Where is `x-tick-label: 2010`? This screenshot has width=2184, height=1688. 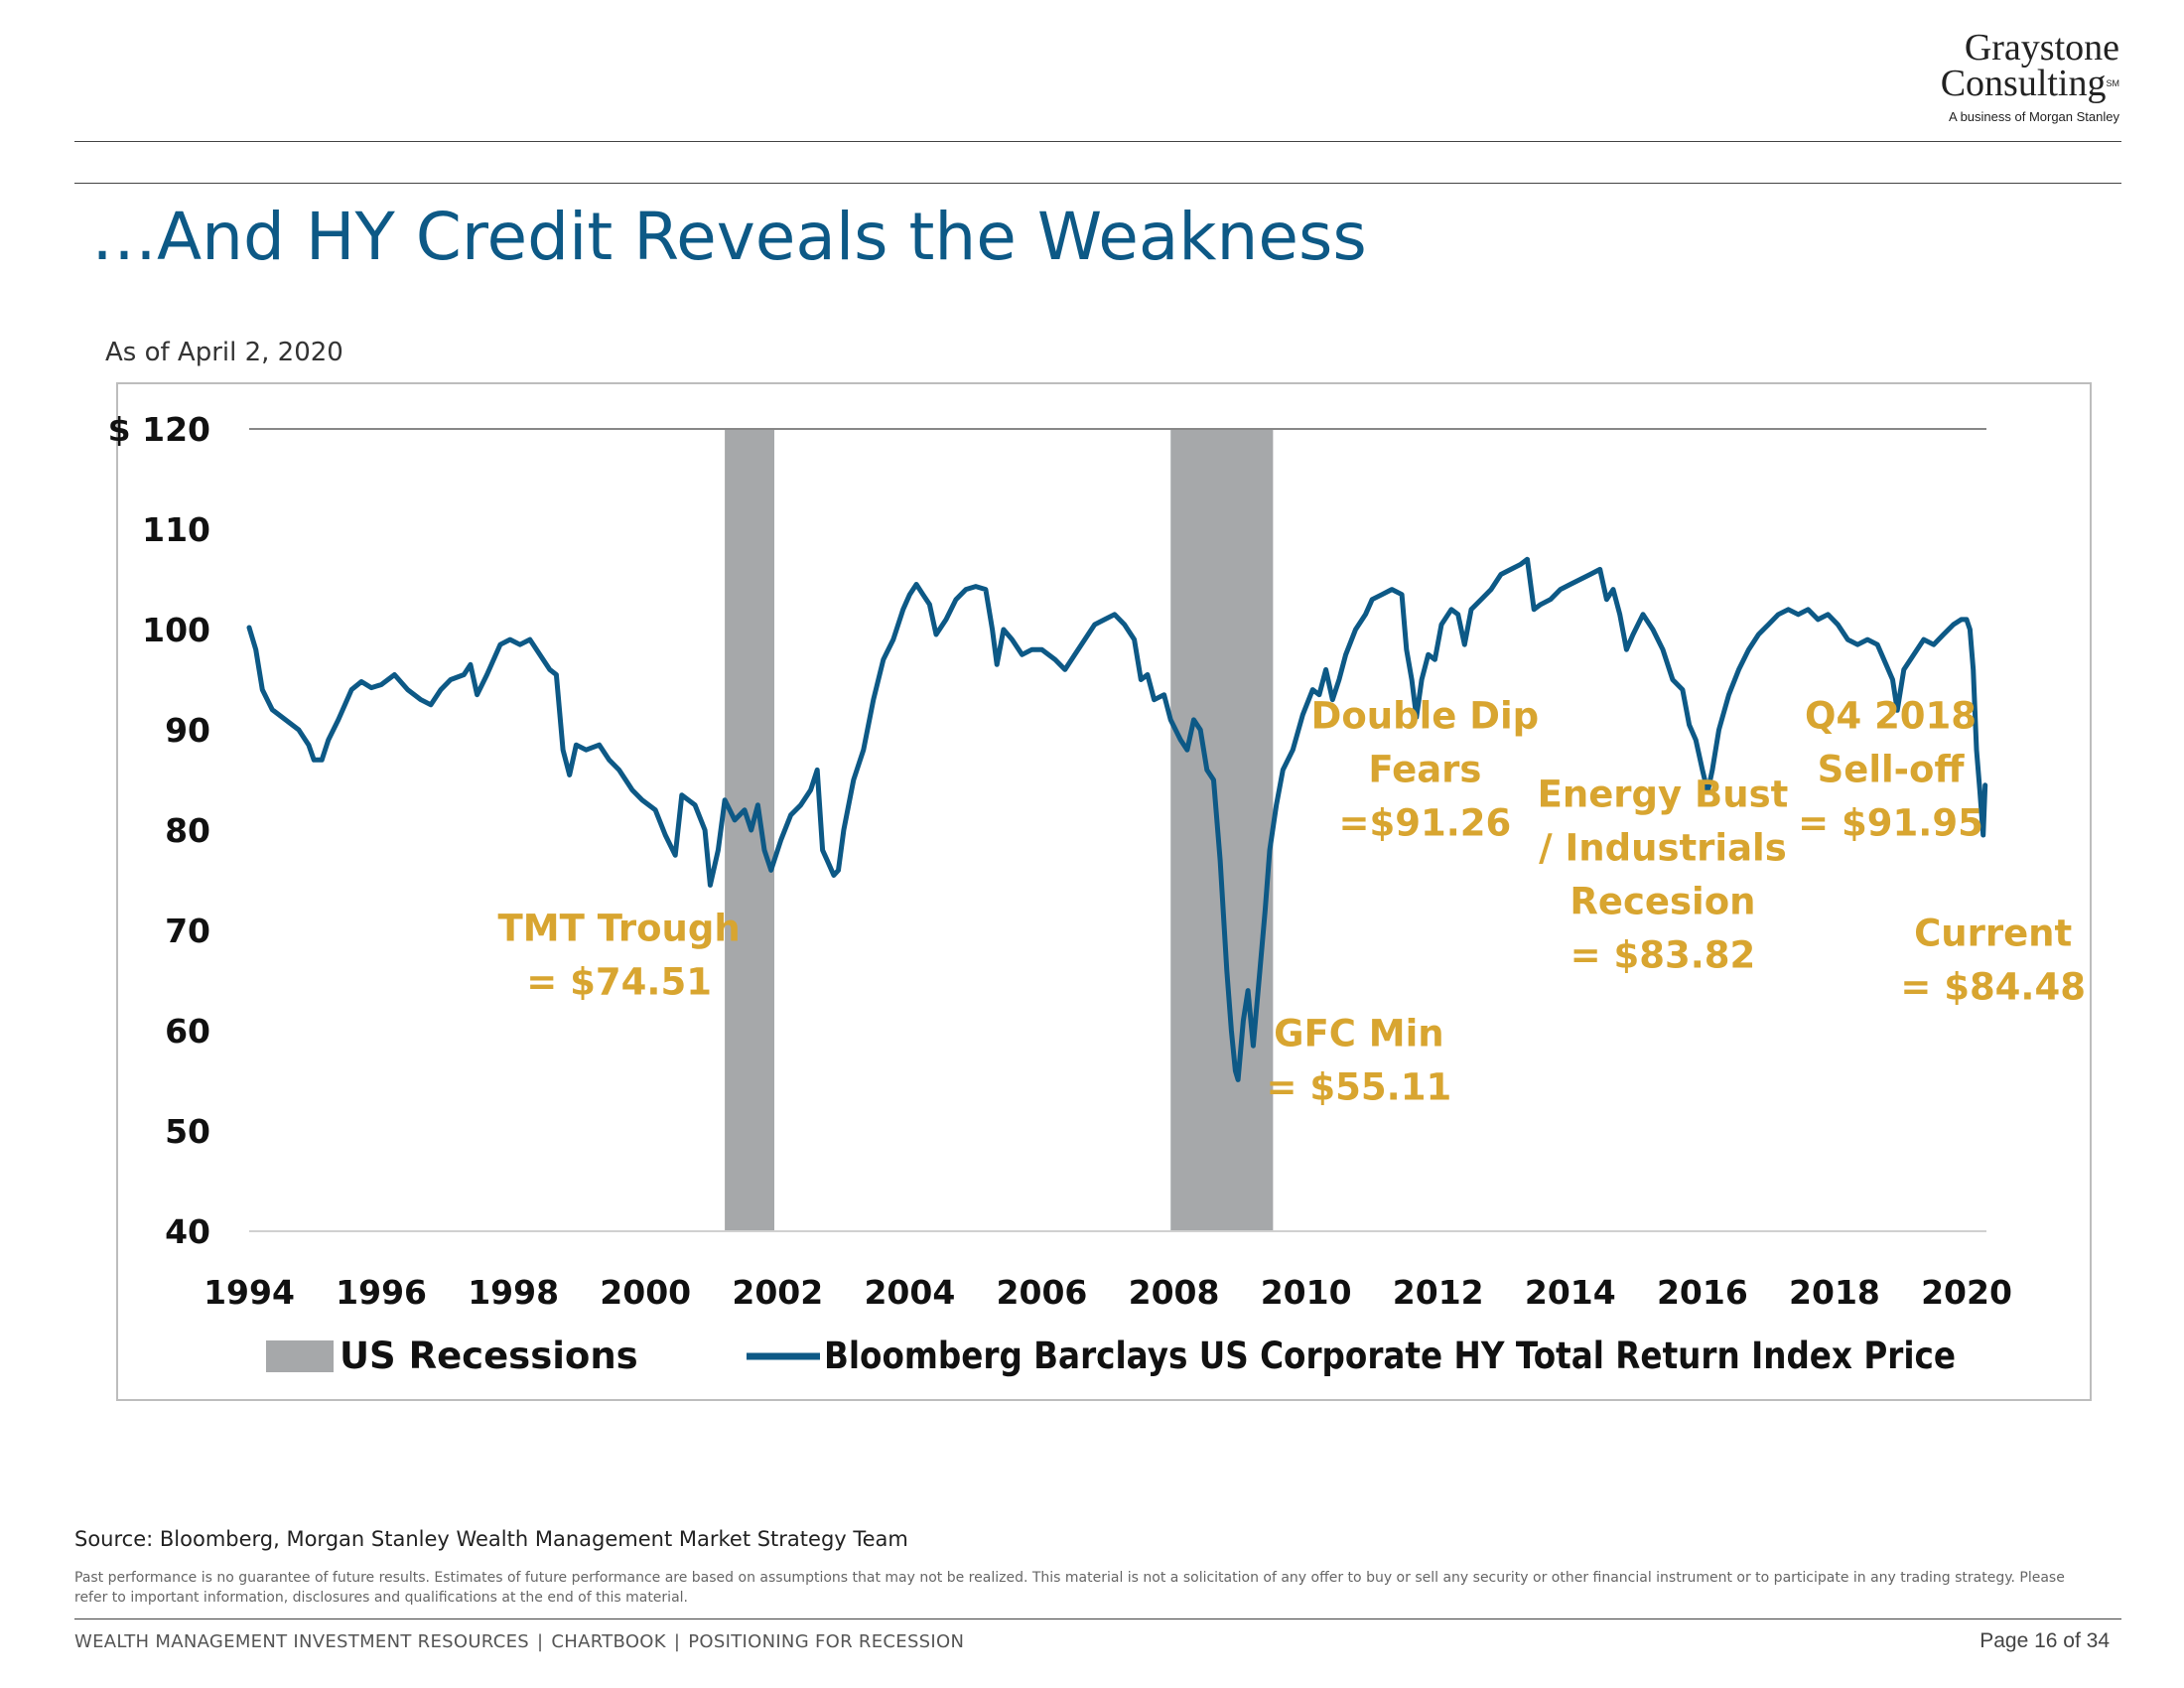 x-tick-label: 2010 is located at coordinates (1306, 1292).